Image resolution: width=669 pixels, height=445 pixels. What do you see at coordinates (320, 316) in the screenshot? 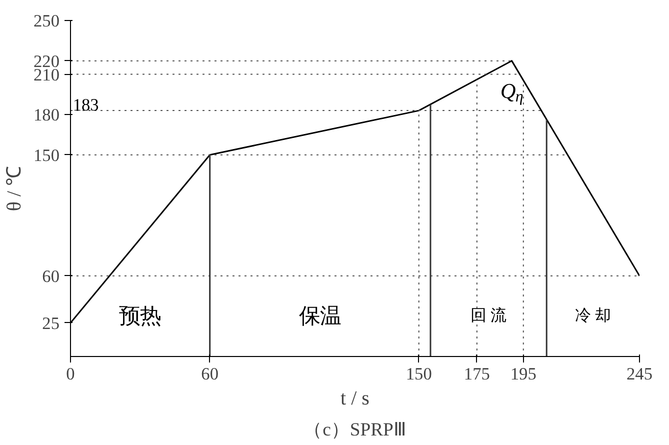
I see `annotation: 保温` at bounding box center [320, 316].